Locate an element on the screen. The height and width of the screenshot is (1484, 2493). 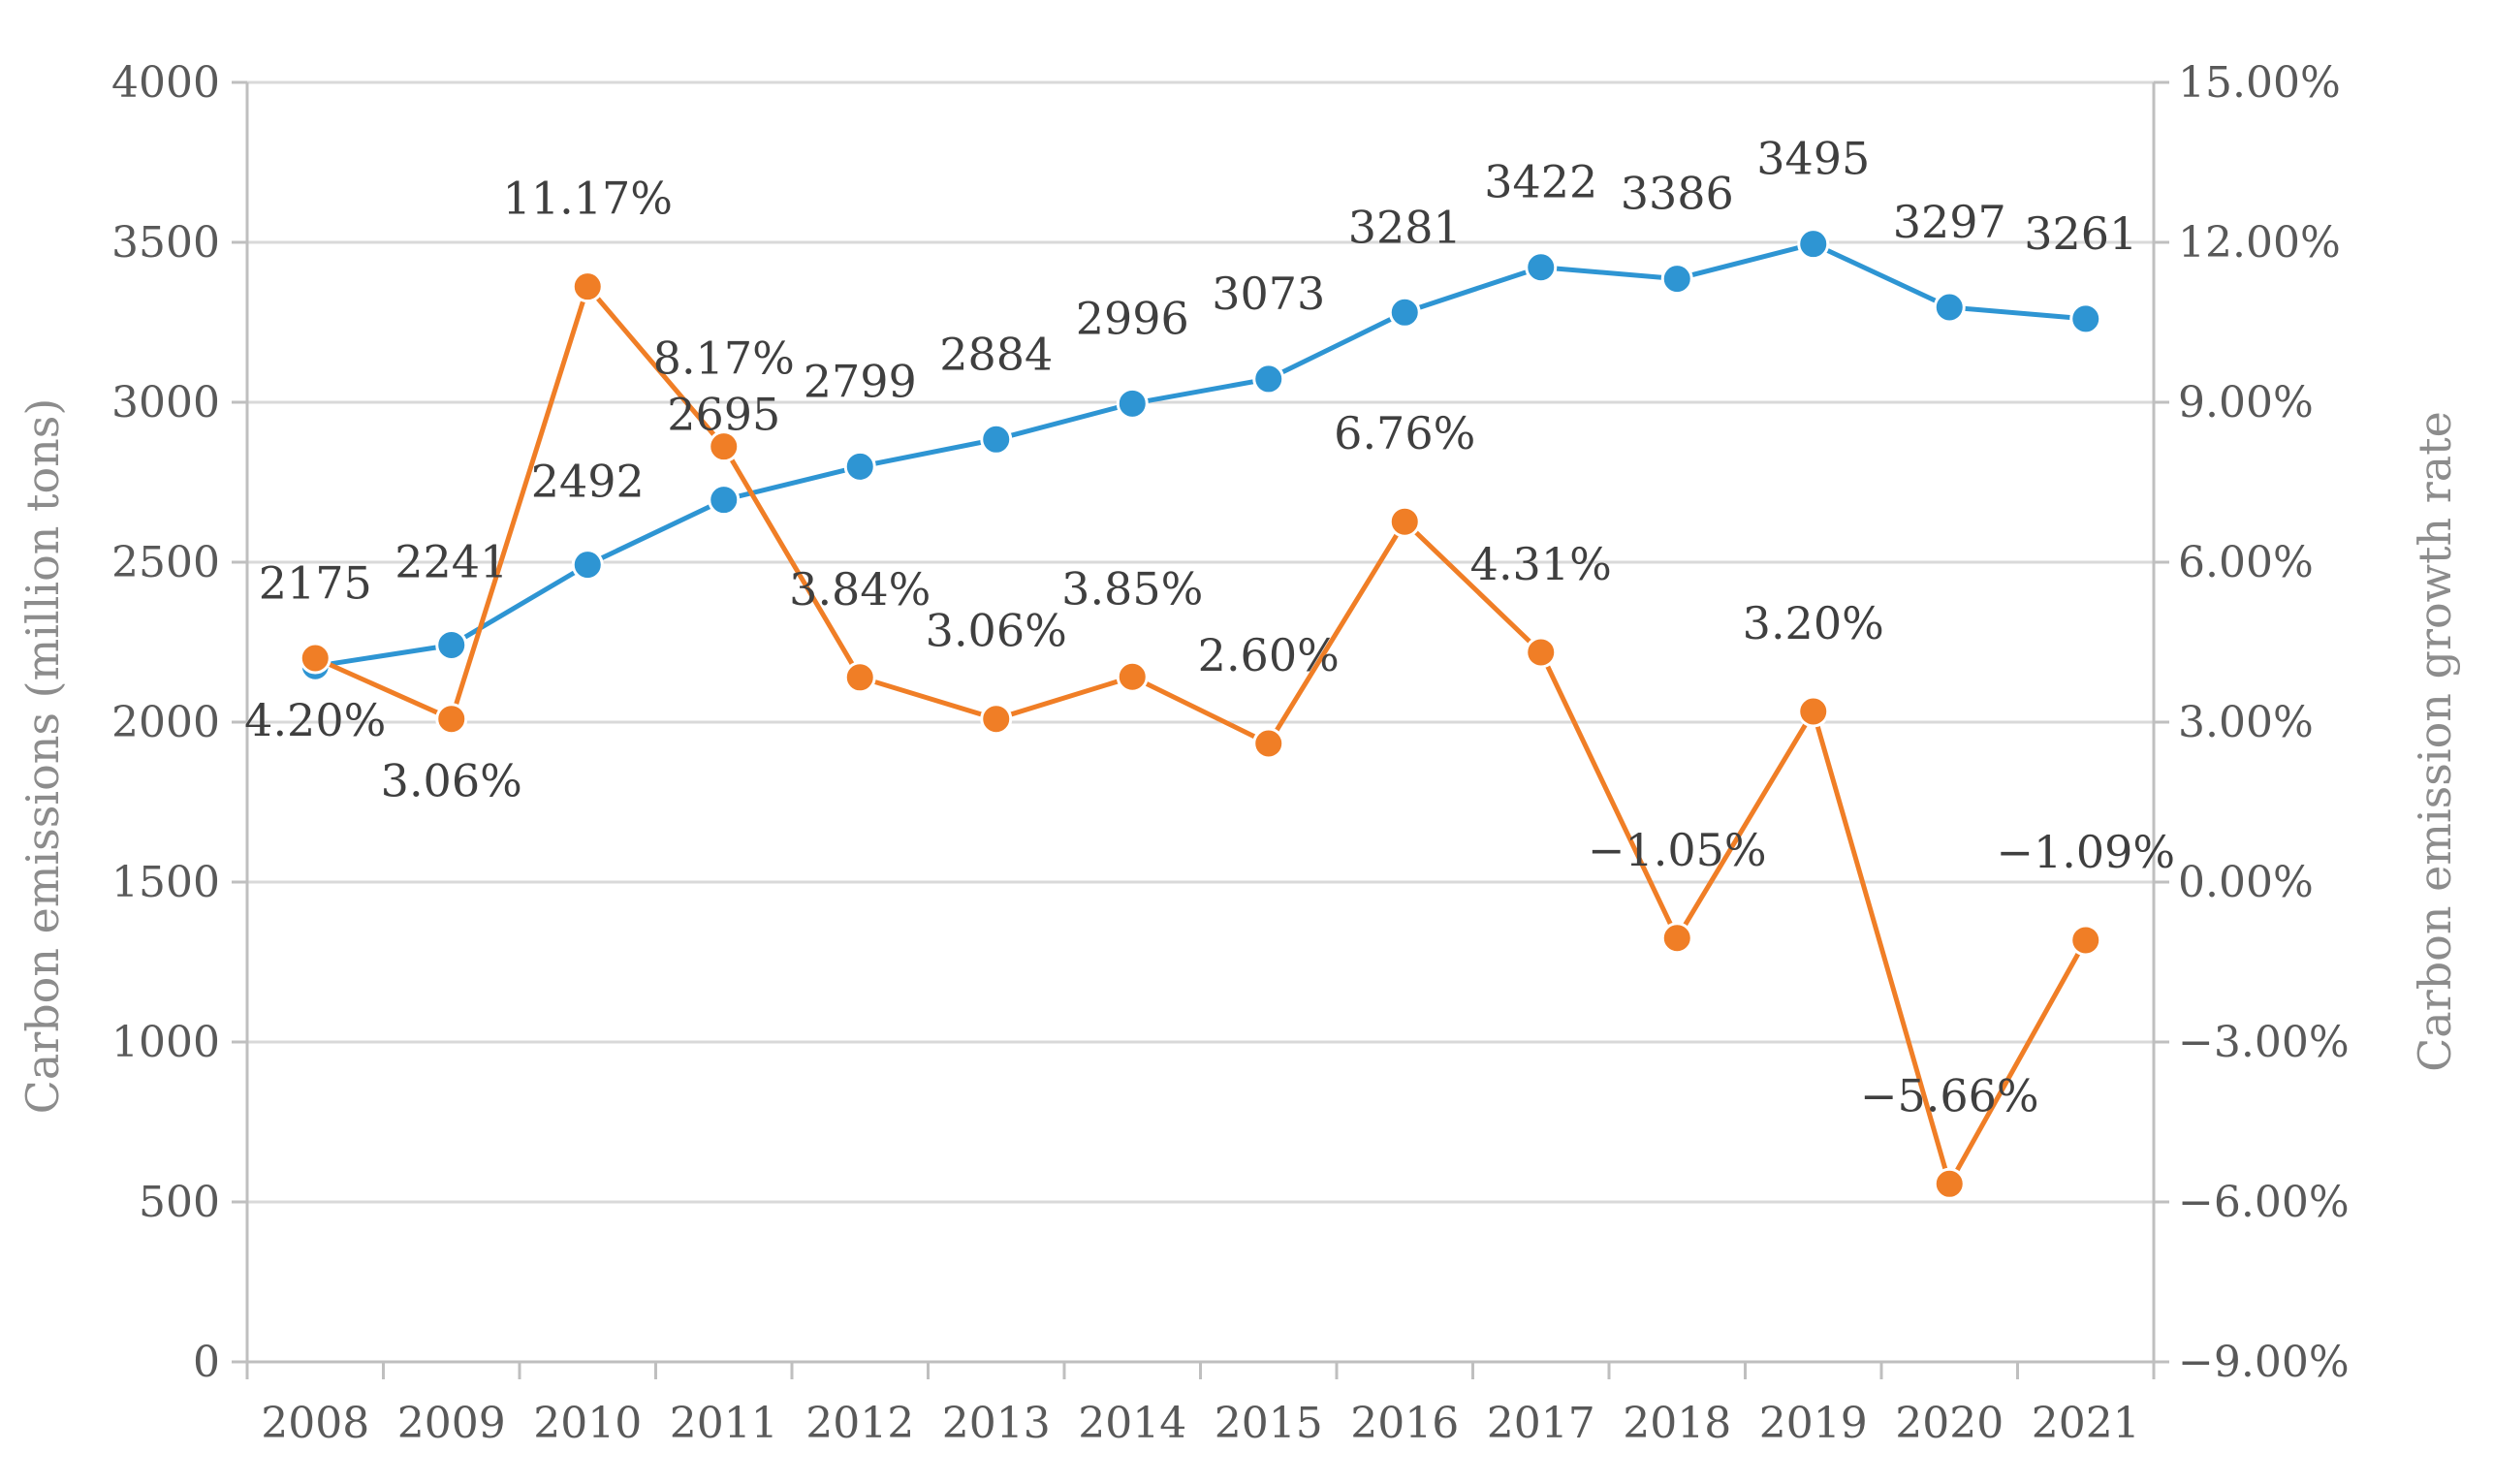
left-tick-label: 1500 is located at coordinates (165, 882).